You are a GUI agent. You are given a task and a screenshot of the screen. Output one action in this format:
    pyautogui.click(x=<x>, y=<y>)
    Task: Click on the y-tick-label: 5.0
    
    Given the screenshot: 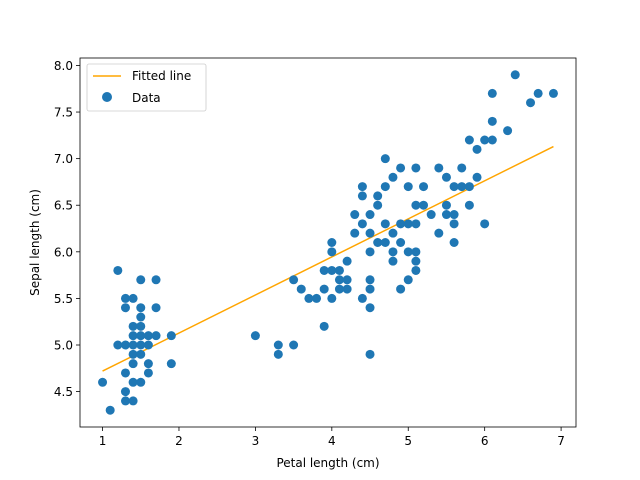 What is the action you would take?
    pyautogui.click(x=63, y=346)
    